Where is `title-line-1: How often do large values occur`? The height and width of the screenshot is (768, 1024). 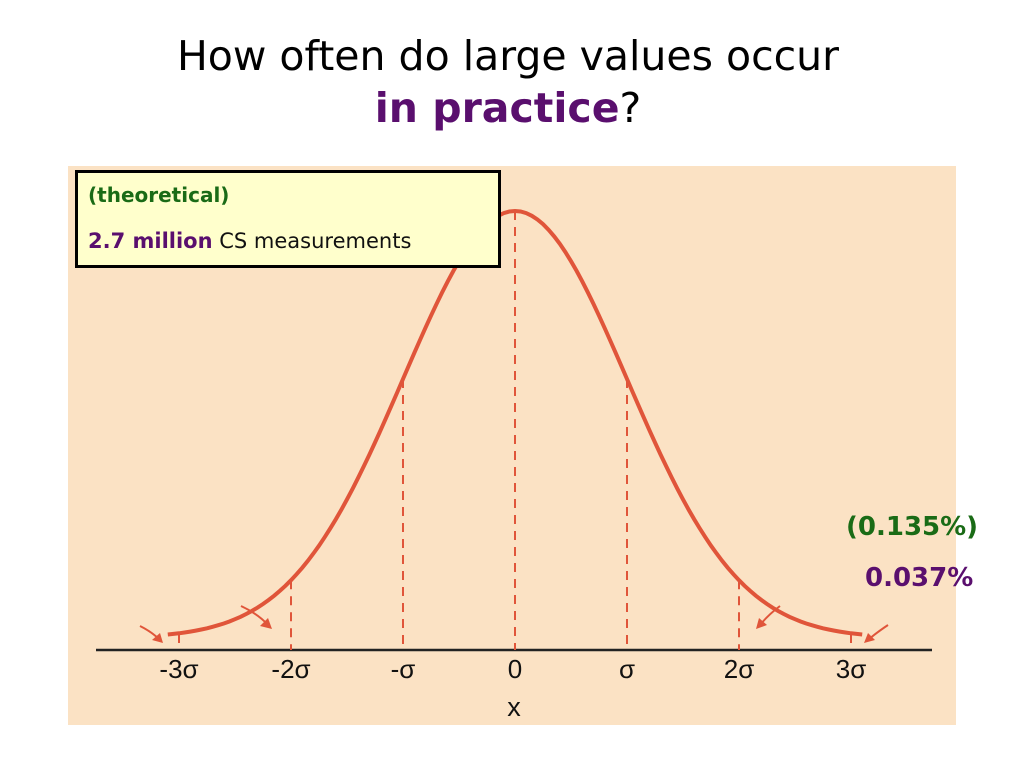
title-line-1: How often do large values occur is located at coordinates (508, 56).